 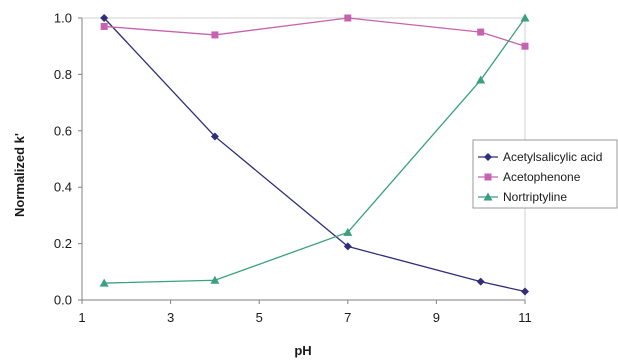 I want to click on y-tick-label: 1.0, so click(x=63, y=18).